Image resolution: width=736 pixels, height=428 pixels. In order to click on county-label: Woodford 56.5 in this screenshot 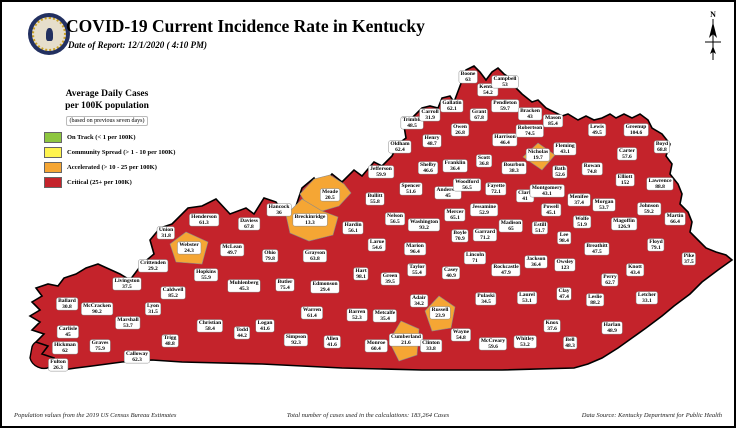, I will do `click(467, 185)`.